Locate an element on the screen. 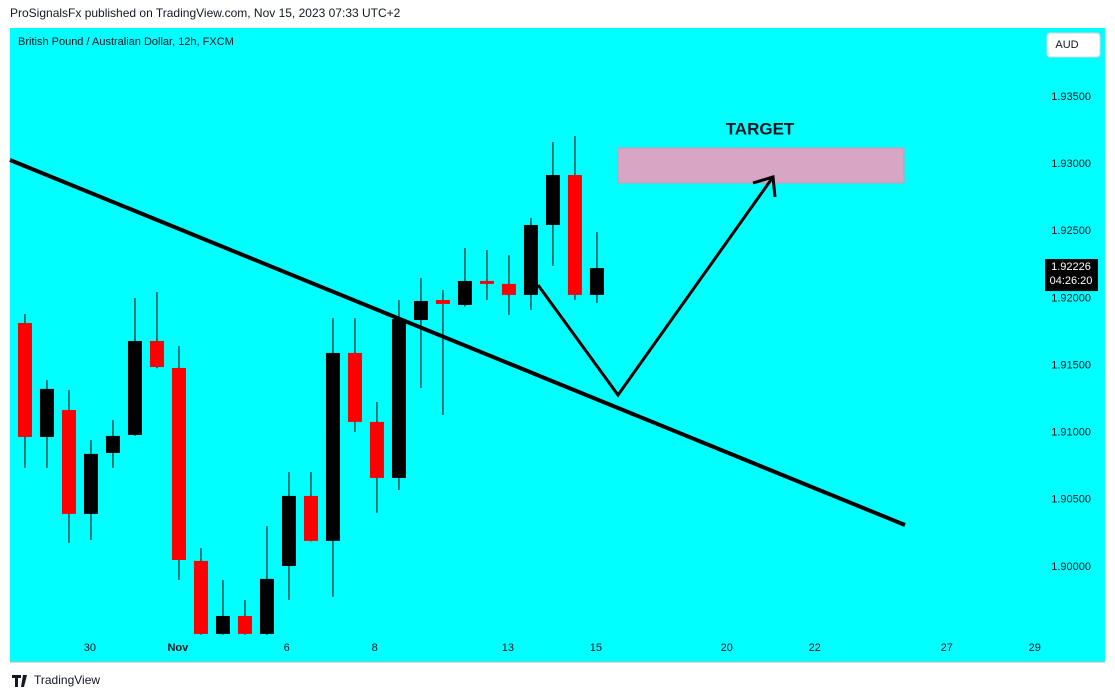  currency-button-label: AUD is located at coordinates (1066, 45).